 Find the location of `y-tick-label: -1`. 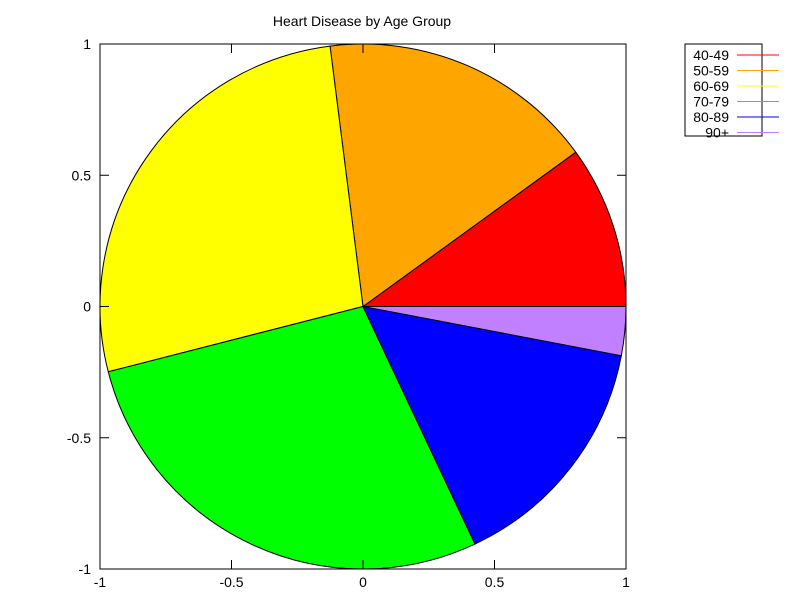

y-tick-label: -1 is located at coordinates (85, 569).